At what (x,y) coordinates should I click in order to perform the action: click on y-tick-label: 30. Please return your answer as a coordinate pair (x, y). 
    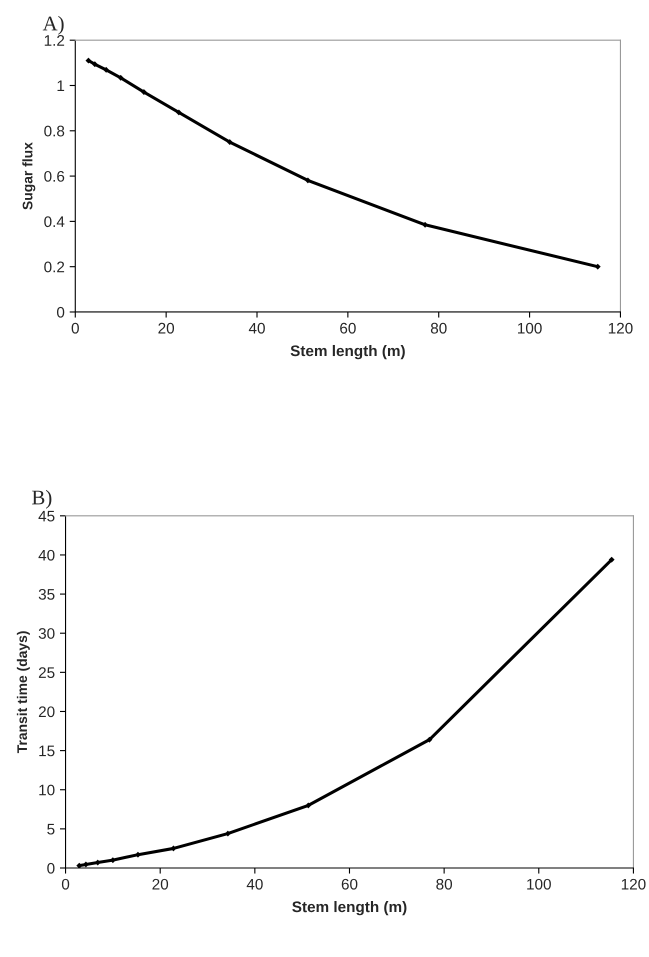
    Looking at the image, I should click on (46, 633).